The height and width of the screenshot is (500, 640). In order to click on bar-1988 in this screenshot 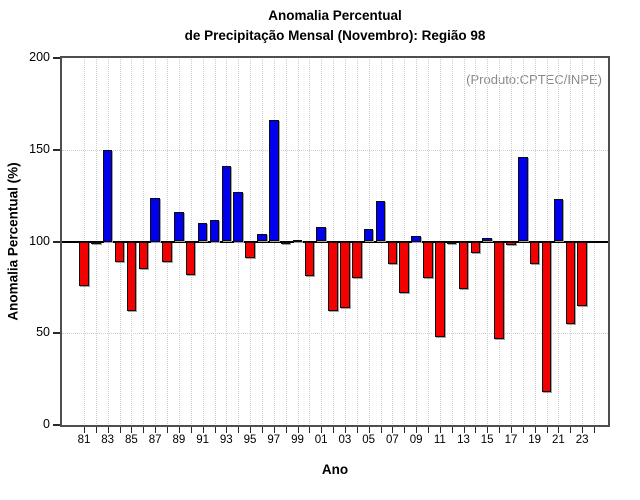, I will do `click(167, 251)`.